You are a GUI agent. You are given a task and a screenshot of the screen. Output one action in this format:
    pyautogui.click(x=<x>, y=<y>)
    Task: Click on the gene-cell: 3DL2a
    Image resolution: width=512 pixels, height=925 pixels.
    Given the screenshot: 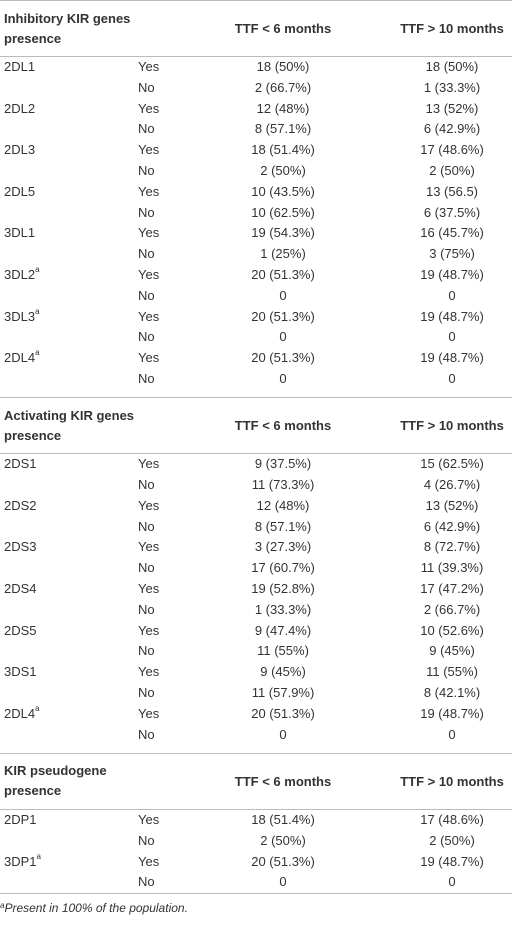 What is the action you would take?
    pyautogui.click(x=69, y=275)
    